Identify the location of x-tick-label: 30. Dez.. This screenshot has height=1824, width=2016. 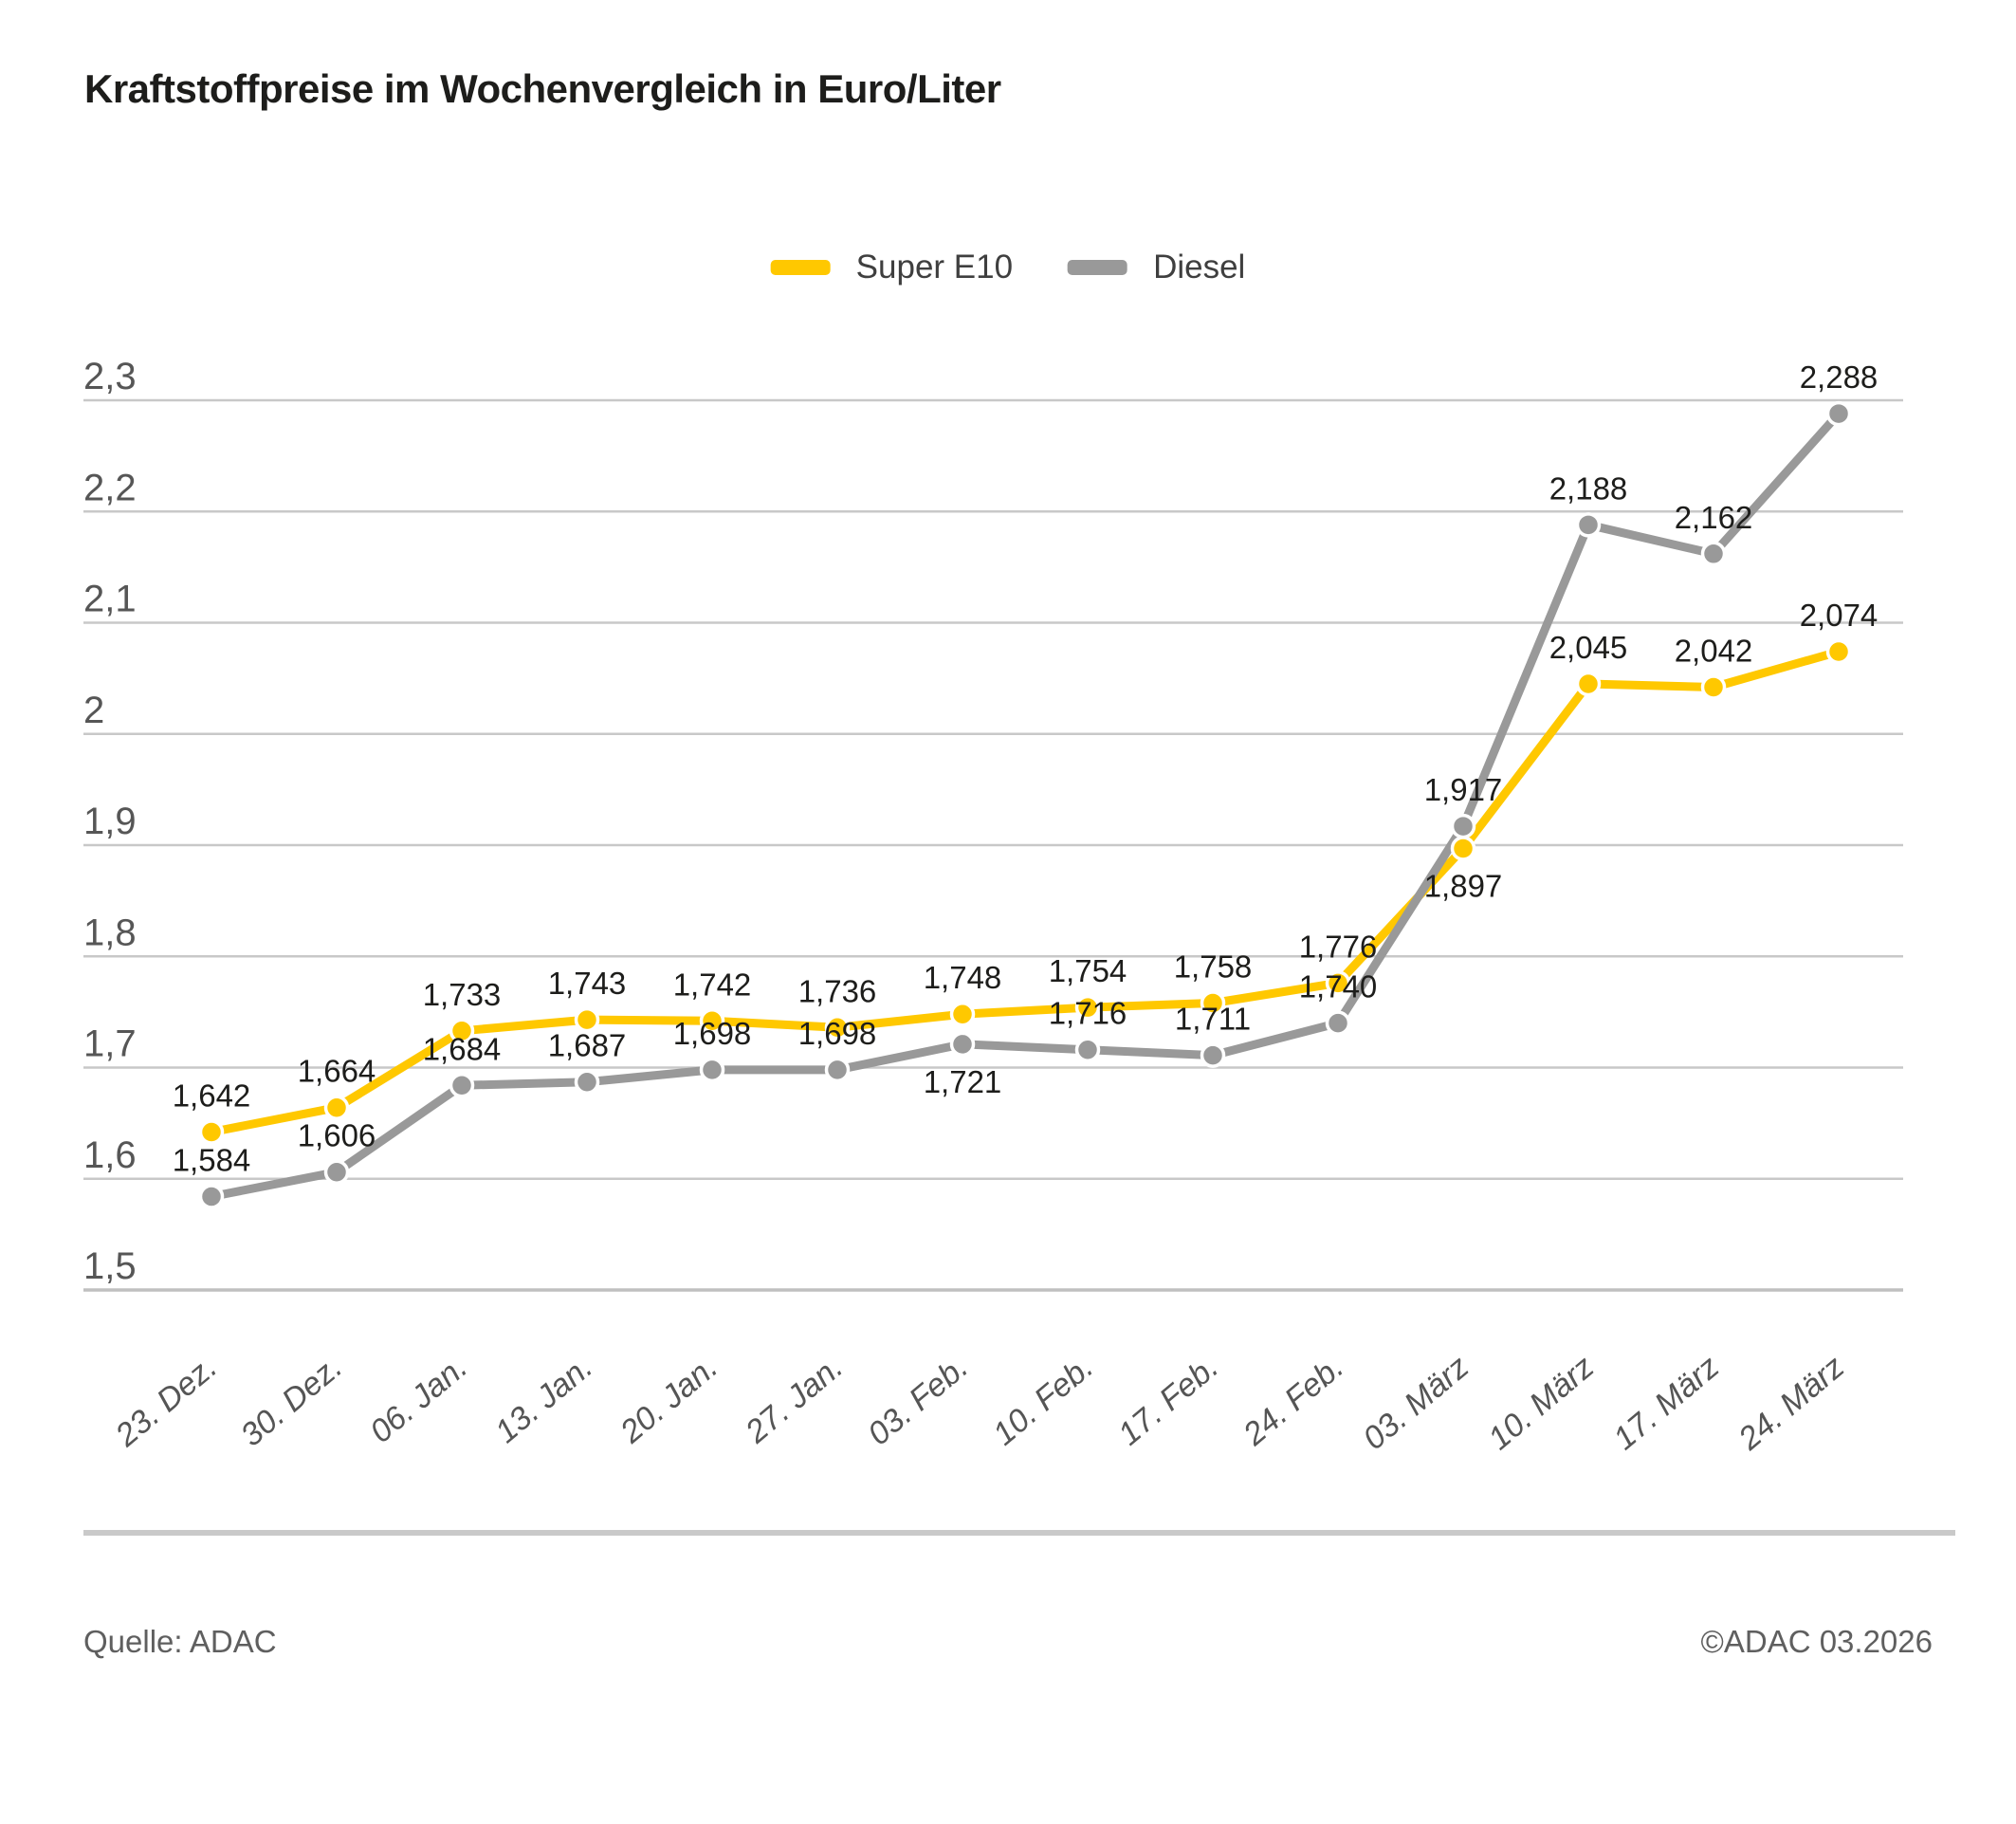
(291, 1401).